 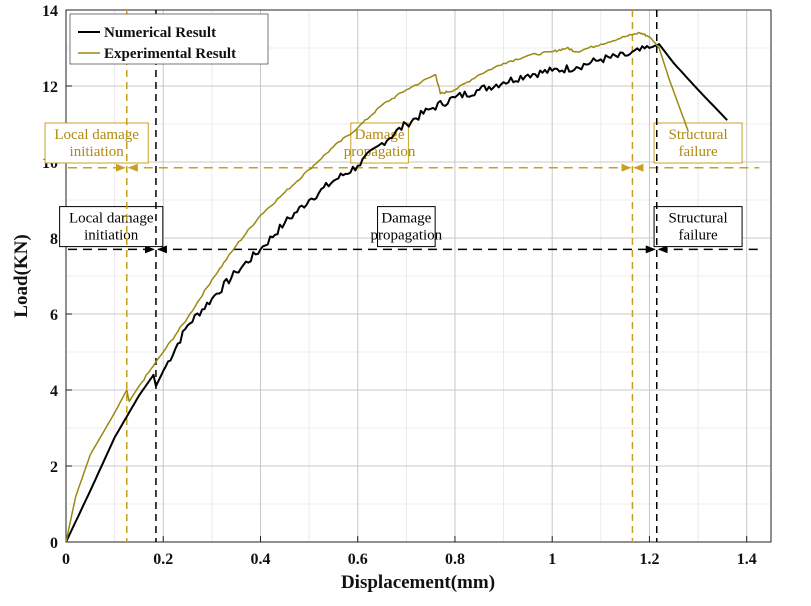 I want to click on legend-label-experimental: Experimental Result, so click(x=170, y=54).